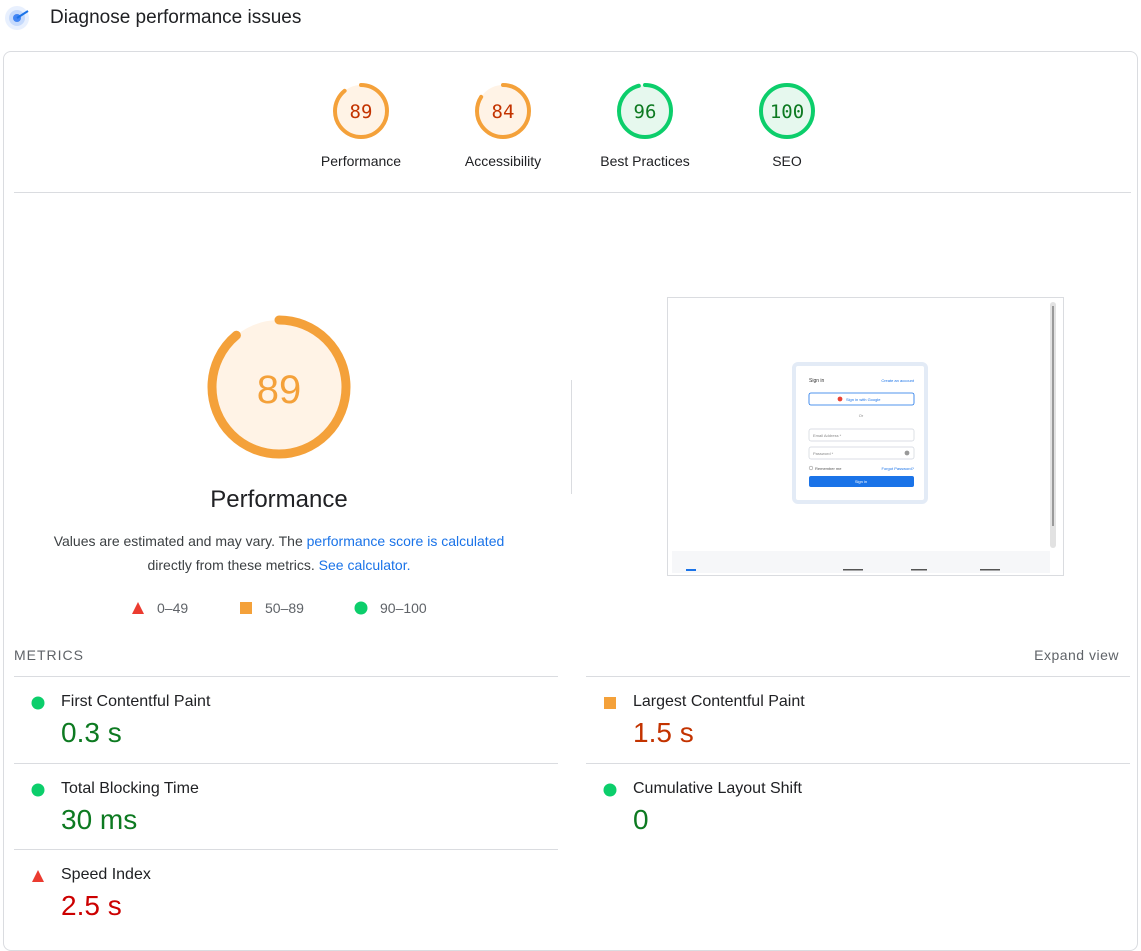  I want to click on page-title: Diagnose performance issues, so click(176, 17).